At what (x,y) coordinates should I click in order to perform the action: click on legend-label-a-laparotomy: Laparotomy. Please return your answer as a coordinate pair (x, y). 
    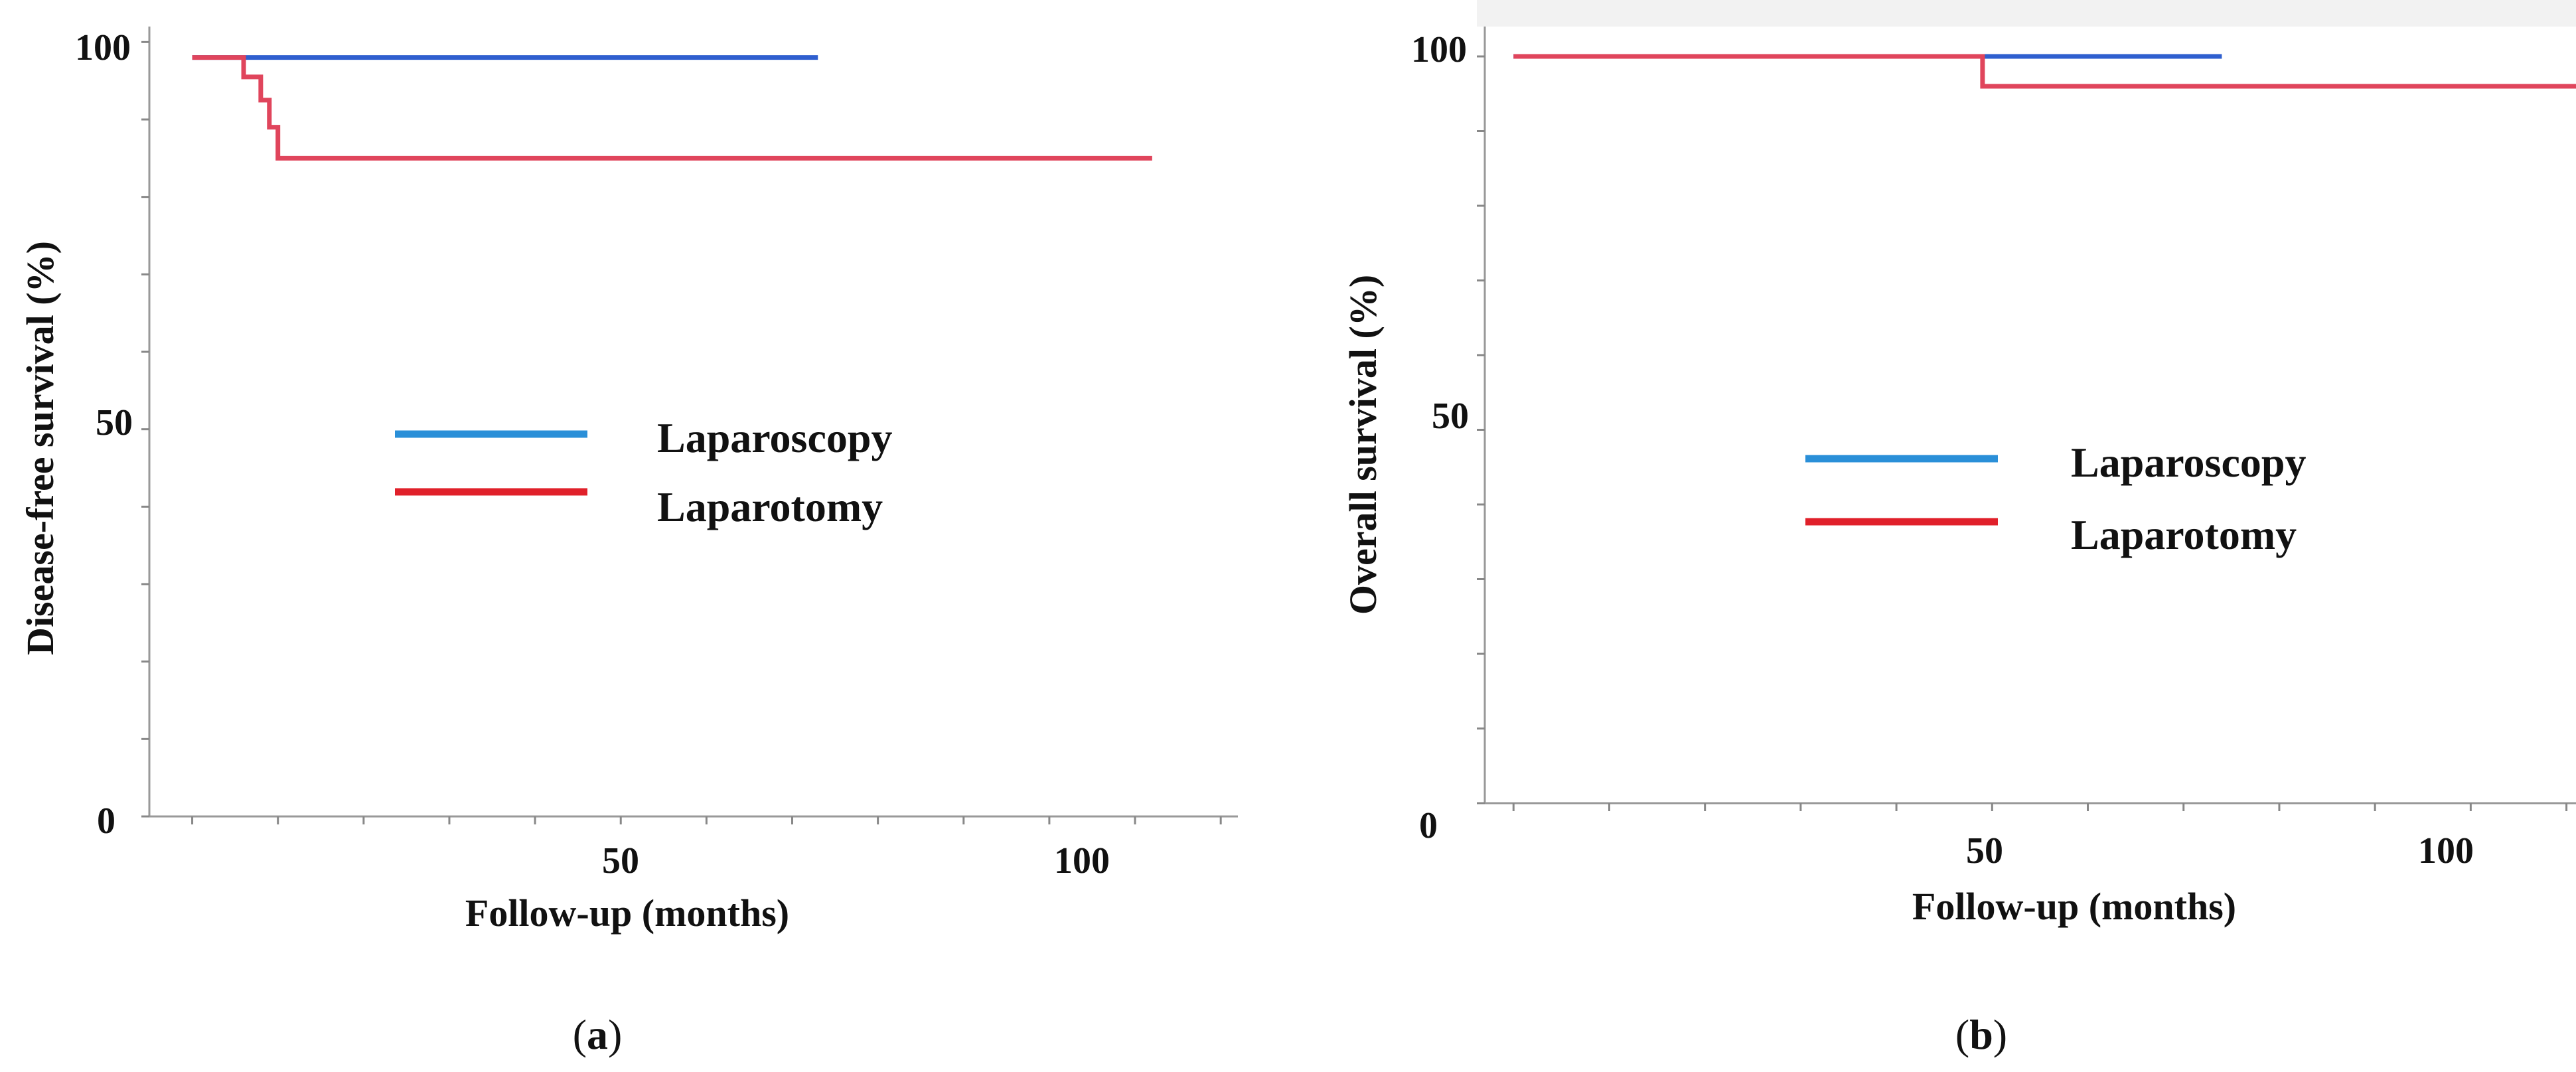
    Looking at the image, I should click on (770, 506).